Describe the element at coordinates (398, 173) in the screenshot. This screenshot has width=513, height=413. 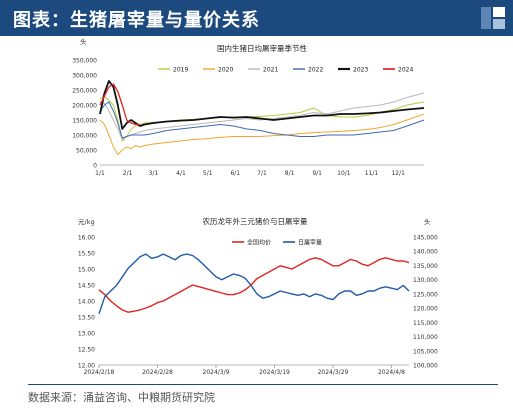
I see `x-tick-label: 12/1` at that location.